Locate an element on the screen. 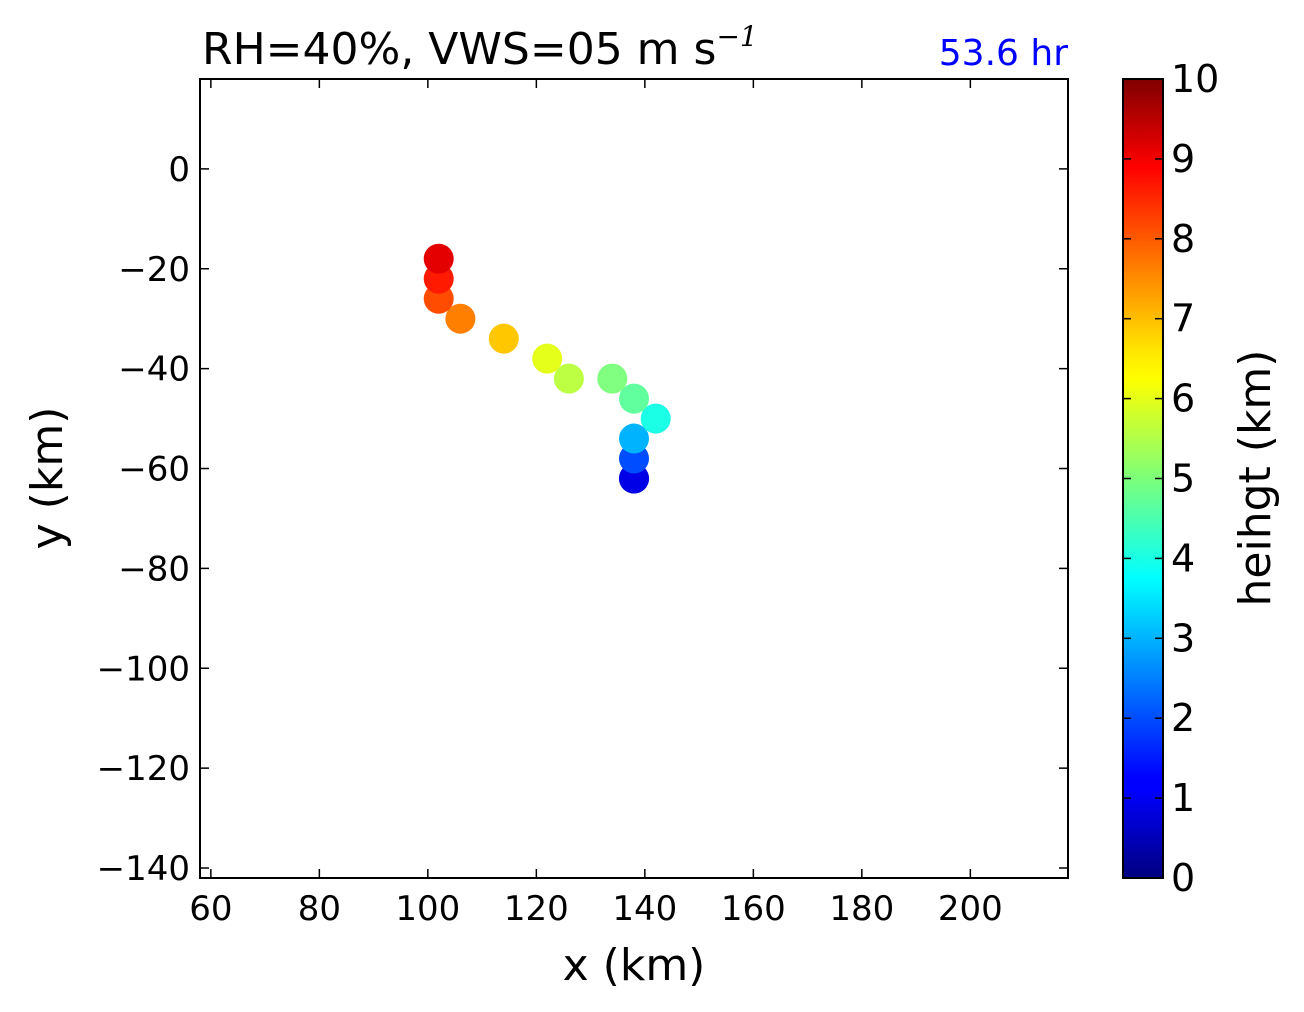 The image size is (1304, 1012). y-tick-label: −40 is located at coordinates (154, 370).